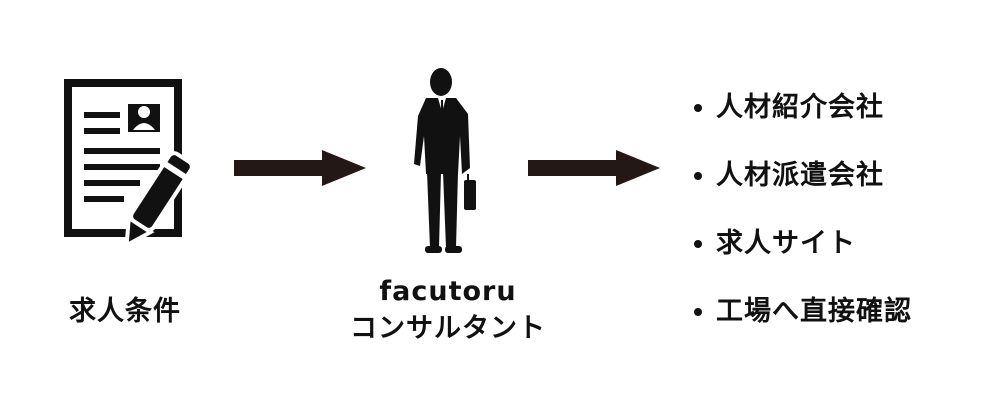 The height and width of the screenshot is (415, 1000). Describe the element at coordinates (445, 160) in the screenshot. I see `businessman-silhouette-icon` at that location.